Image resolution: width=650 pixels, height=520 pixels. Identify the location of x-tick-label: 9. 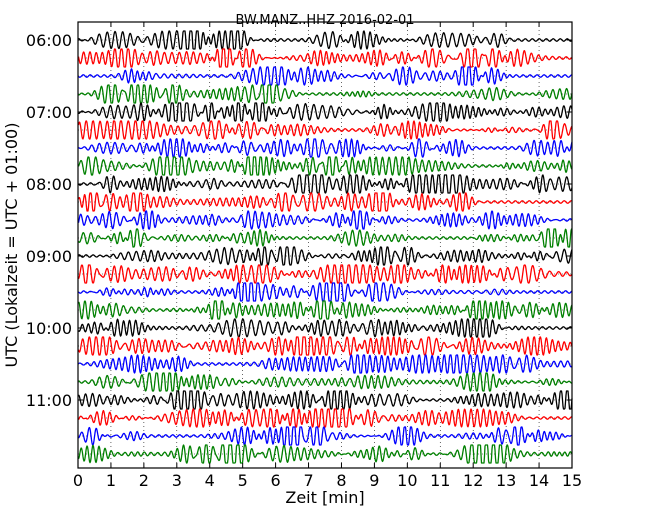
(374, 480).